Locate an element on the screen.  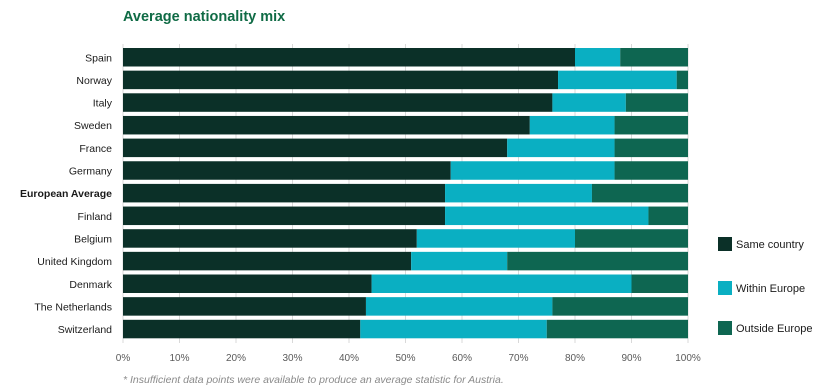
category-label: European Average is located at coordinates (66, 194).